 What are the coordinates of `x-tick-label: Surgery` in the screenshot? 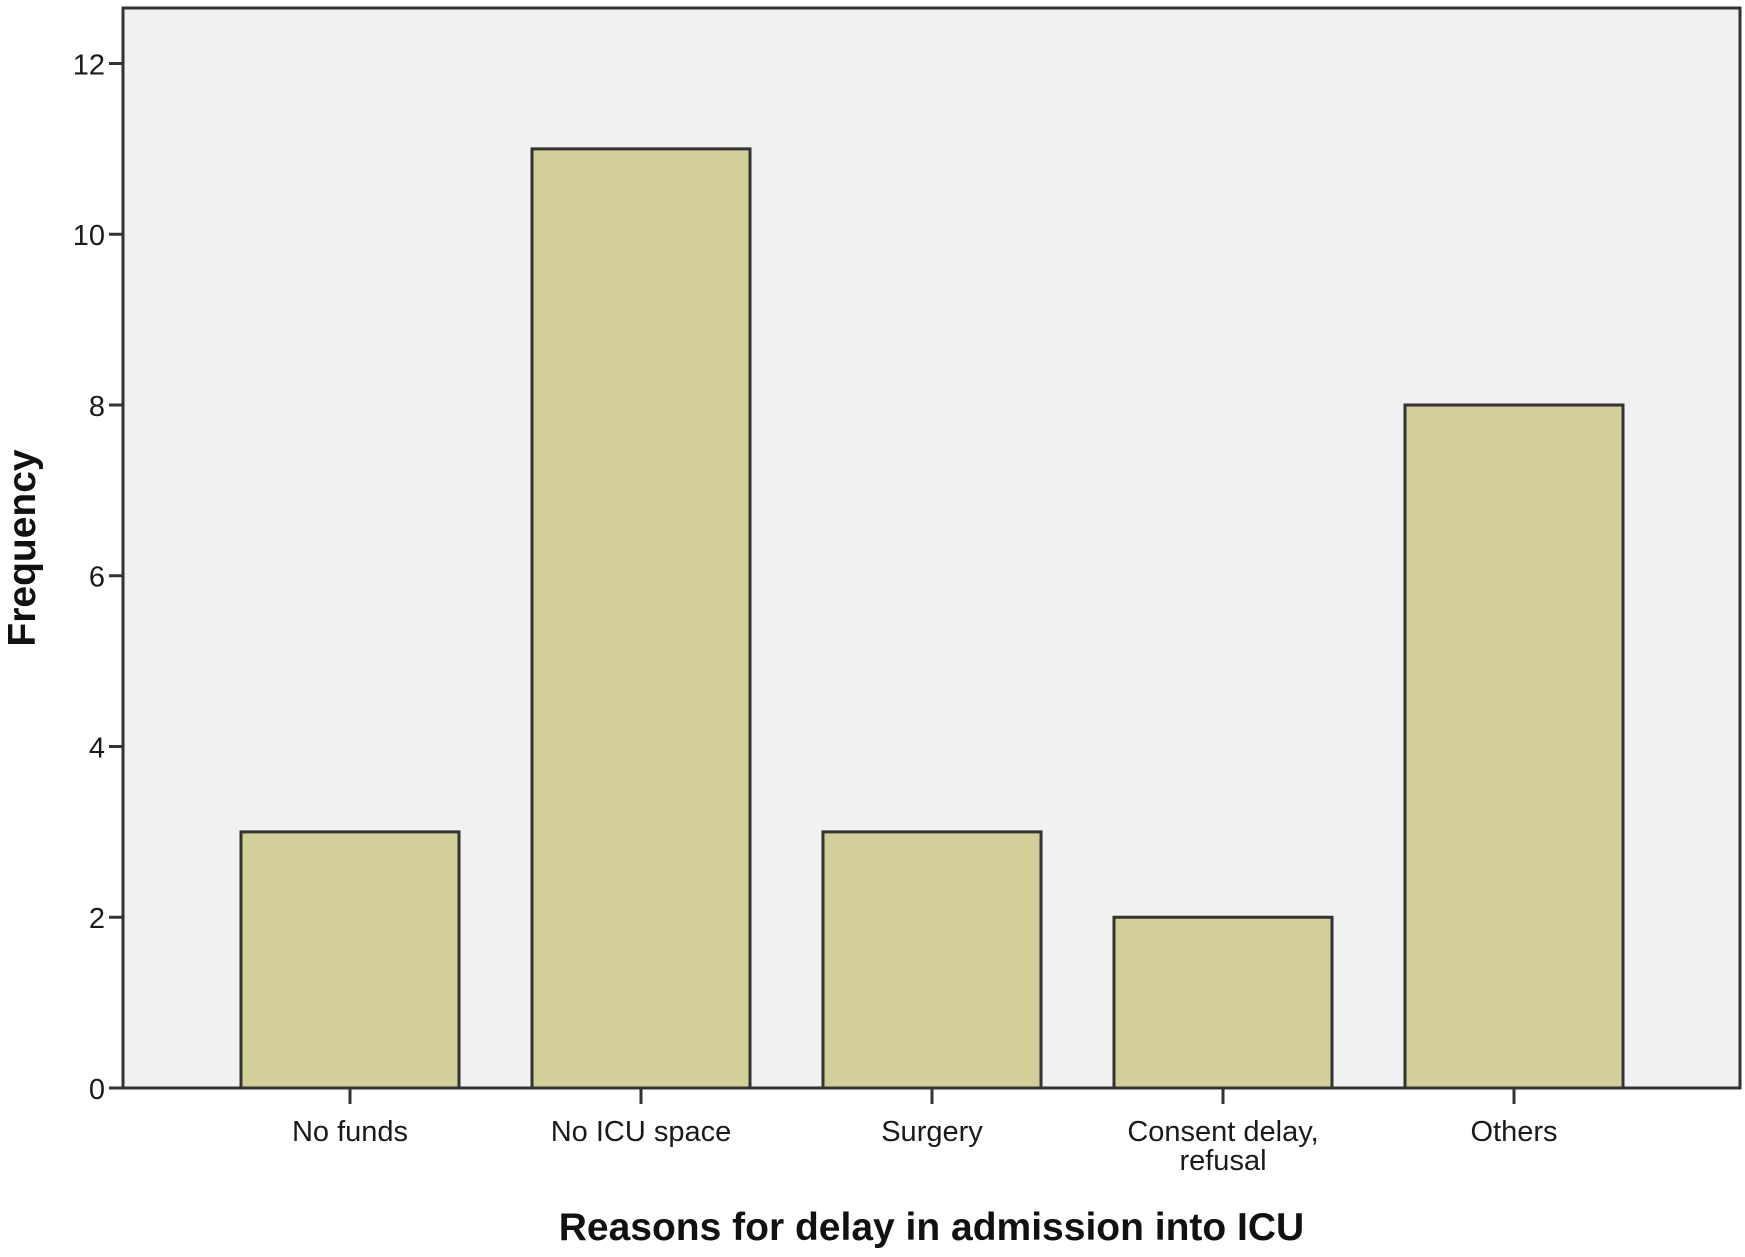 It's located at (932, 1132).